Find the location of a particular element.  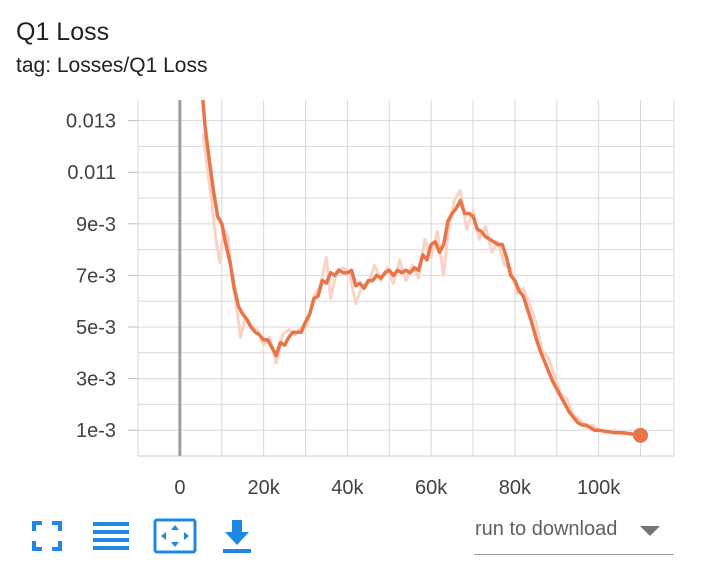

x-tick-label: 80k is located at coordinates (515, 488).